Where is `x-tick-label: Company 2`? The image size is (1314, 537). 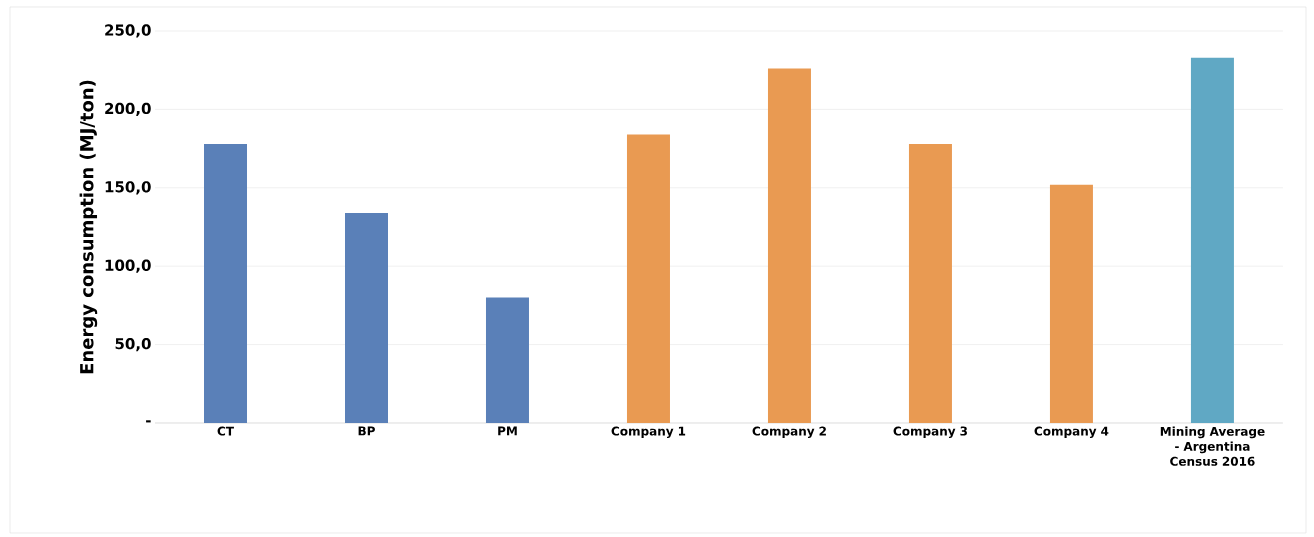
x-tick-label: Company 2 is located at coordinates (789, 432).